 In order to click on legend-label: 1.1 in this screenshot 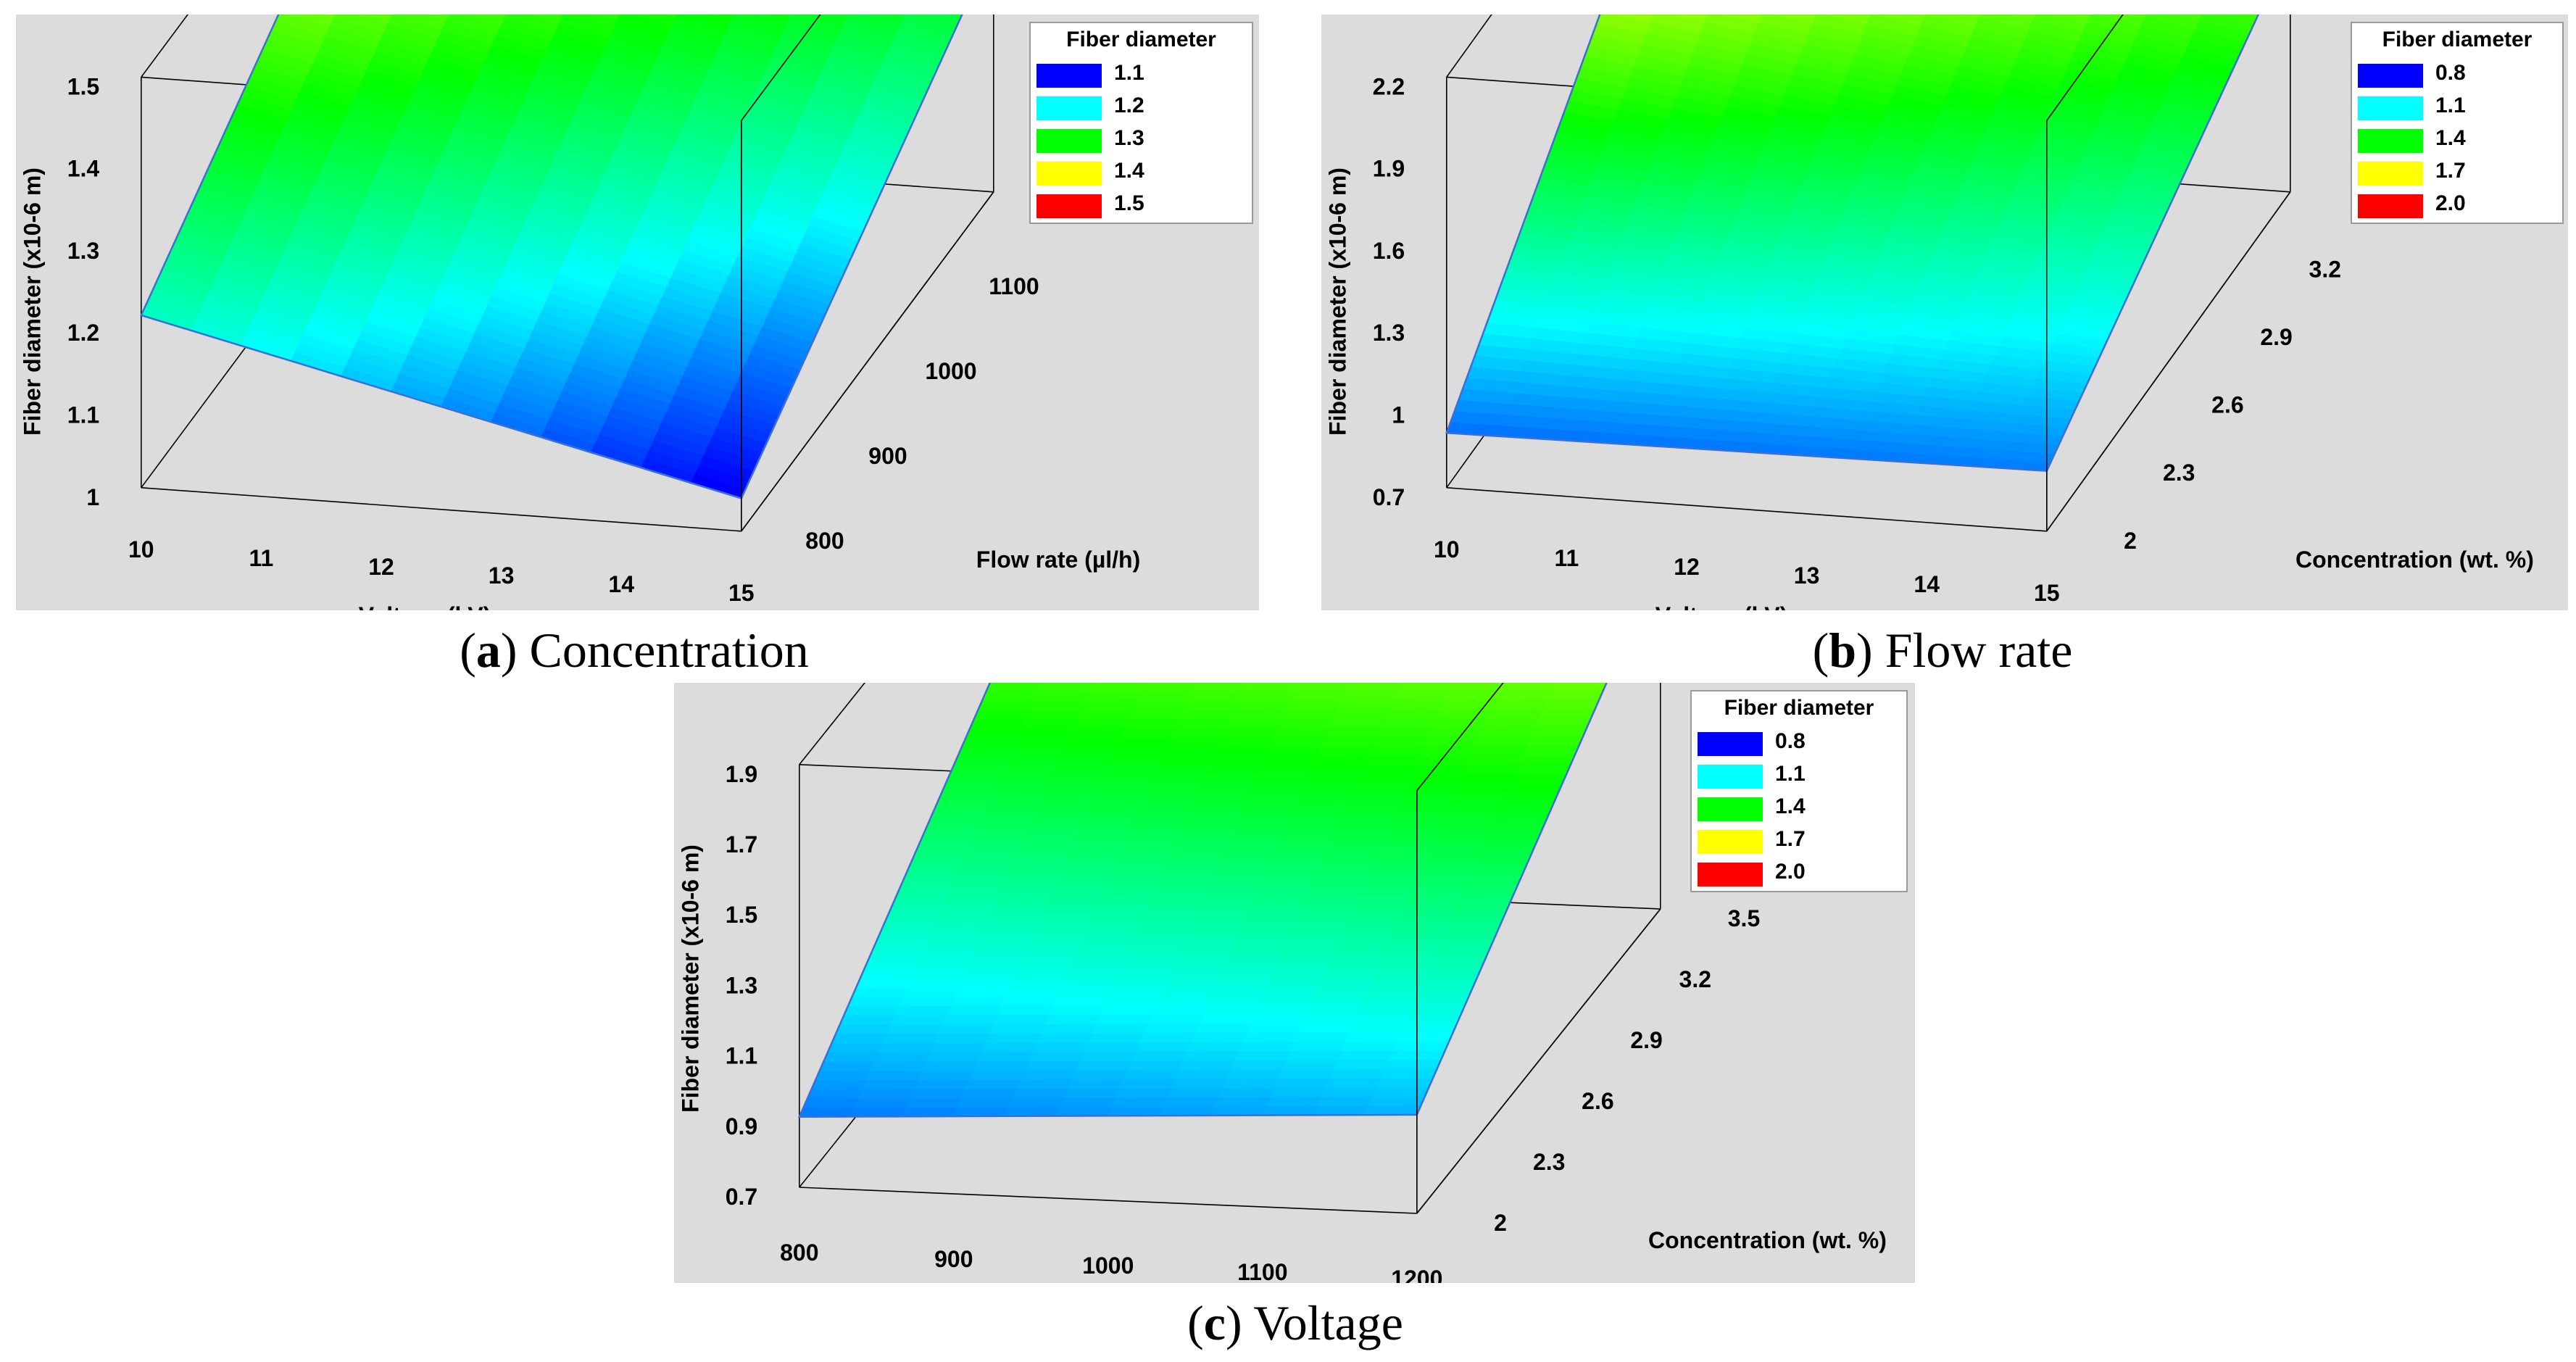, I will do `click(1129, 73)`.